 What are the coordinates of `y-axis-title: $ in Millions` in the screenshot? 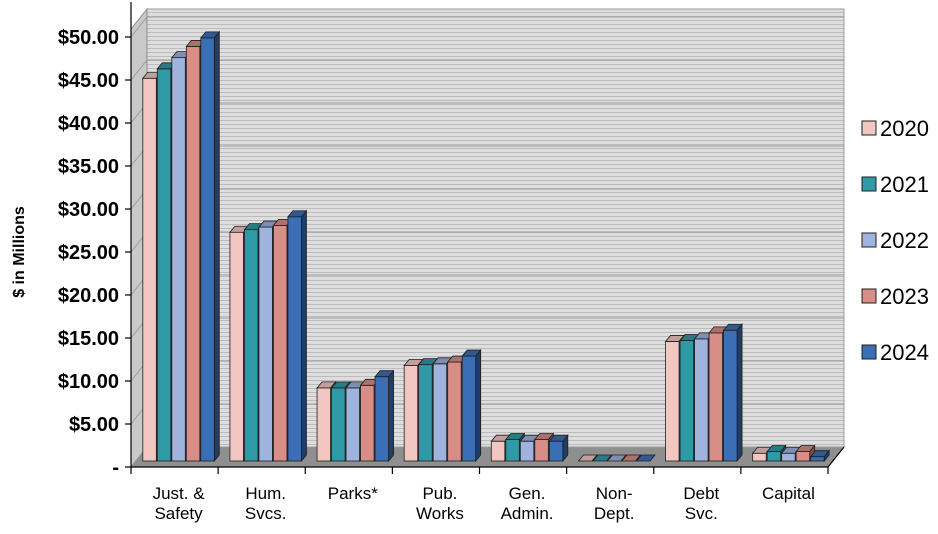 It's located at (19, 252).